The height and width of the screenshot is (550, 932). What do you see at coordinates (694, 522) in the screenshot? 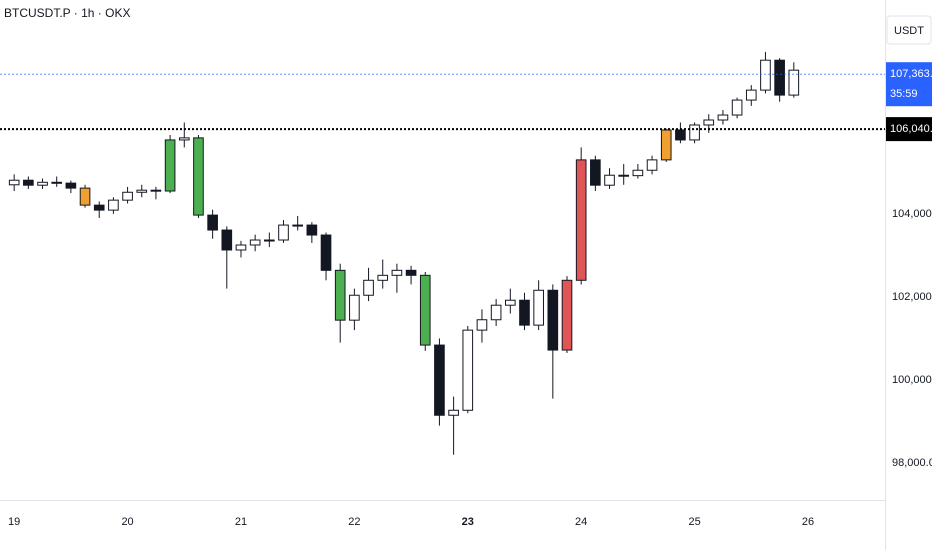
I see `x-tick-label: 25` at bounding box center [694, 522].